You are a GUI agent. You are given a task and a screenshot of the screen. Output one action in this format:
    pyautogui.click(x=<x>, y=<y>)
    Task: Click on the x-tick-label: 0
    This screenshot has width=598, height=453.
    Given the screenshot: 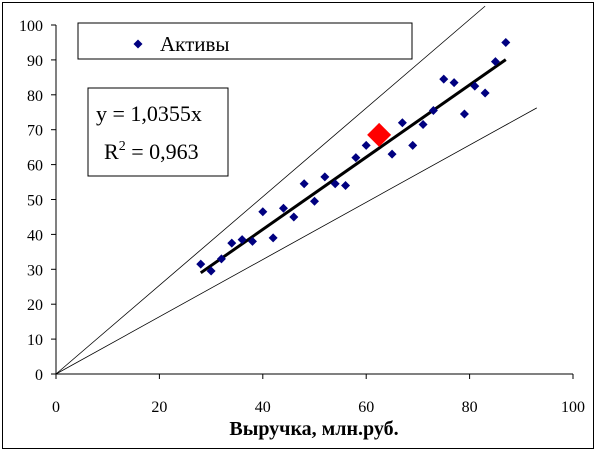 What is the action you would take?
    pyautogui.click(x=56, y=407)
    